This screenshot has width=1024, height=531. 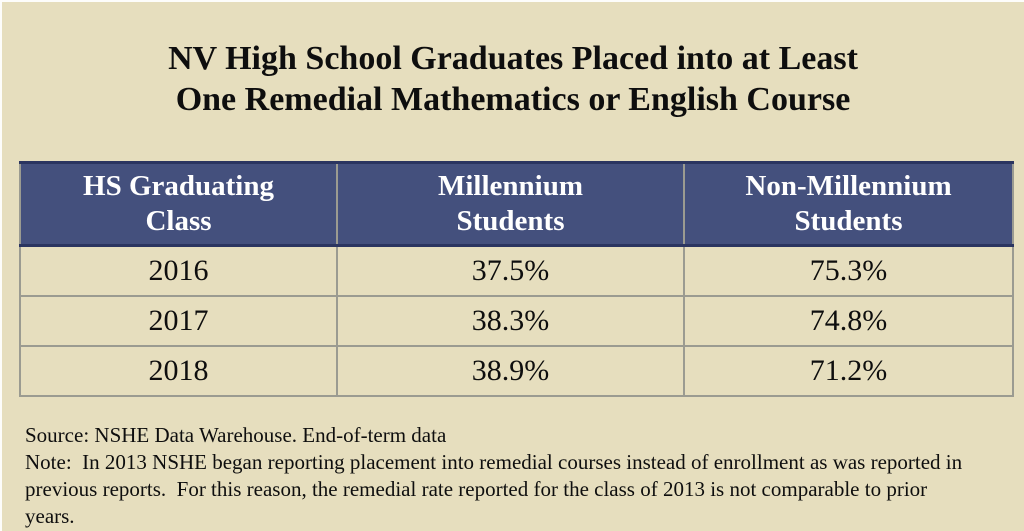 What do you see at coordinates (510, 370) in the screenshot?
I see `millennium-rate-cell: 38.9%` at bounding box center [510, 370].